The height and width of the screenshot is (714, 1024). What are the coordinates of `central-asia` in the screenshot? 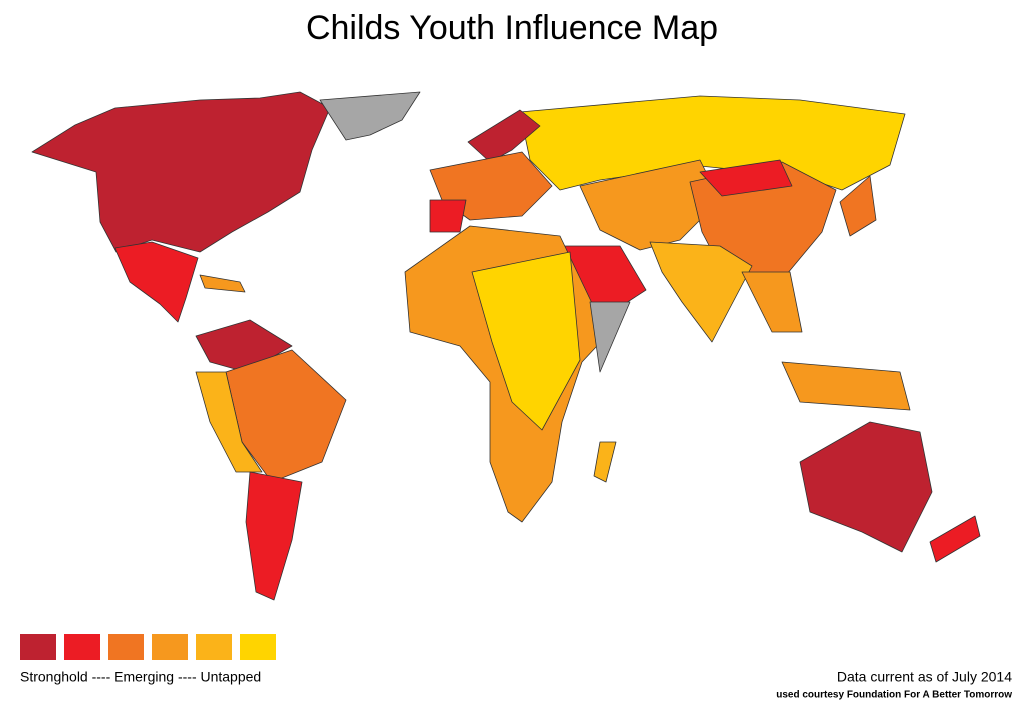 It's located at (650, 205).